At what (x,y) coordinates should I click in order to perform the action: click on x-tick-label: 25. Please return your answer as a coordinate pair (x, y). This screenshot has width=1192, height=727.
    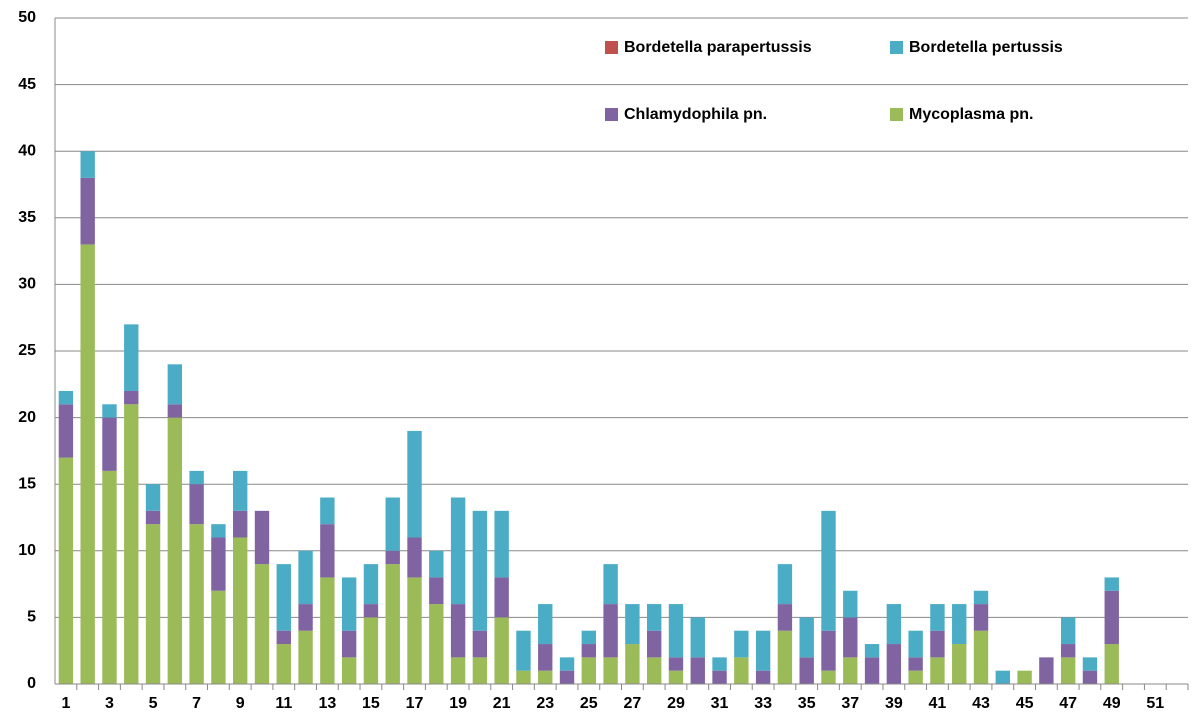
    Looking at the image, I should click on (589, 703).